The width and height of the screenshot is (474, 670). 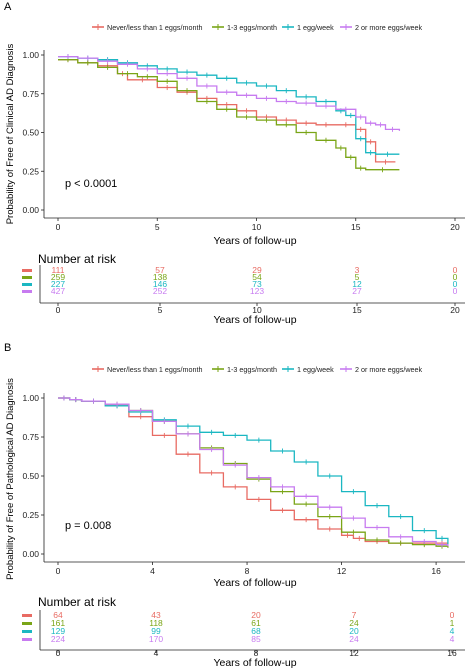 I want to click on risk-count-a: 12, so click(x=357, y=284).